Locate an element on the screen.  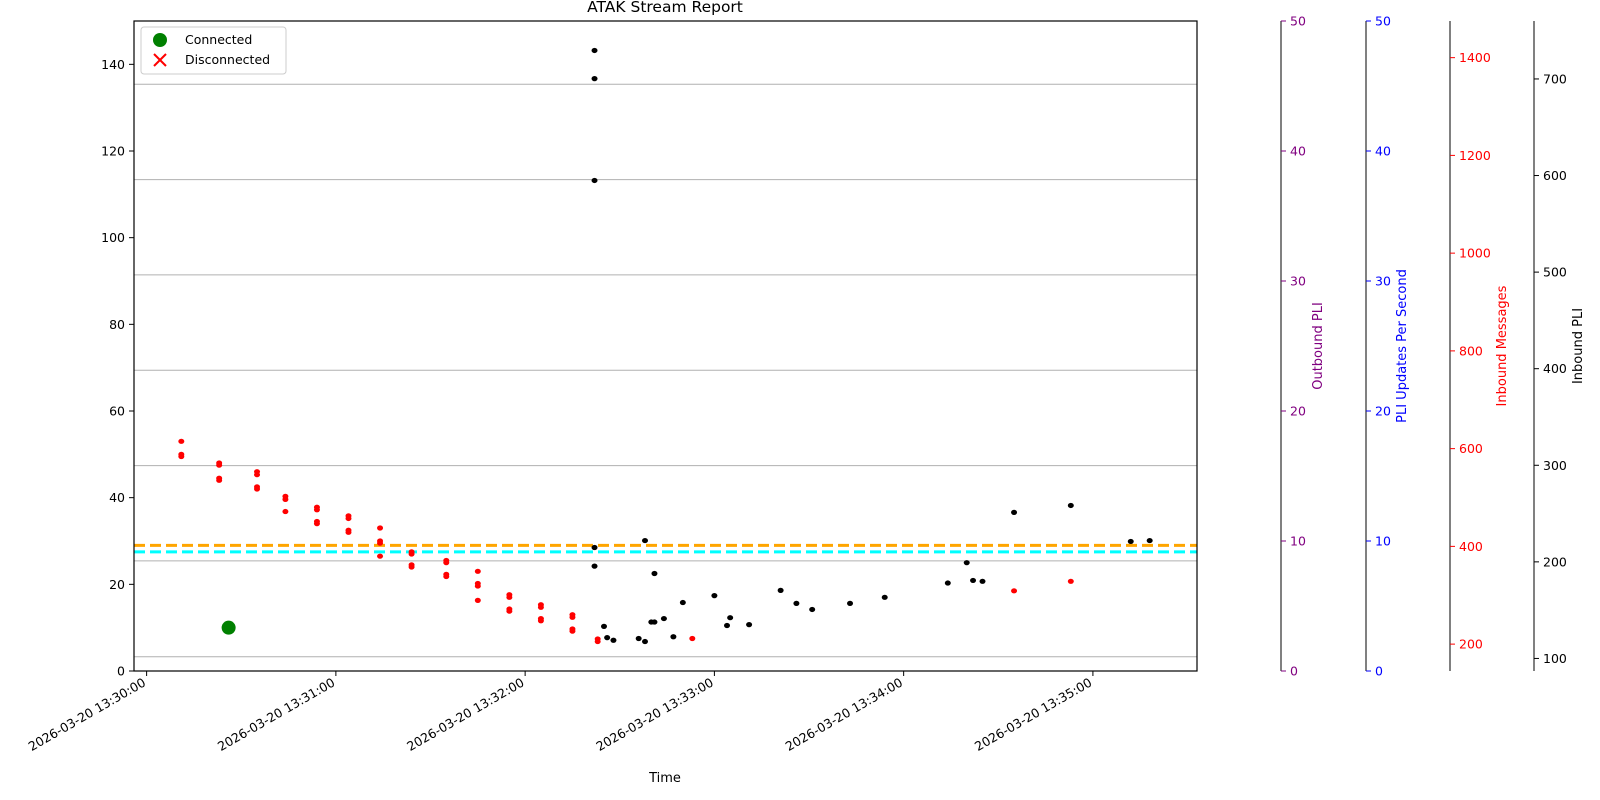
y-tick-label: 0 is located at coordinates (121, 671).